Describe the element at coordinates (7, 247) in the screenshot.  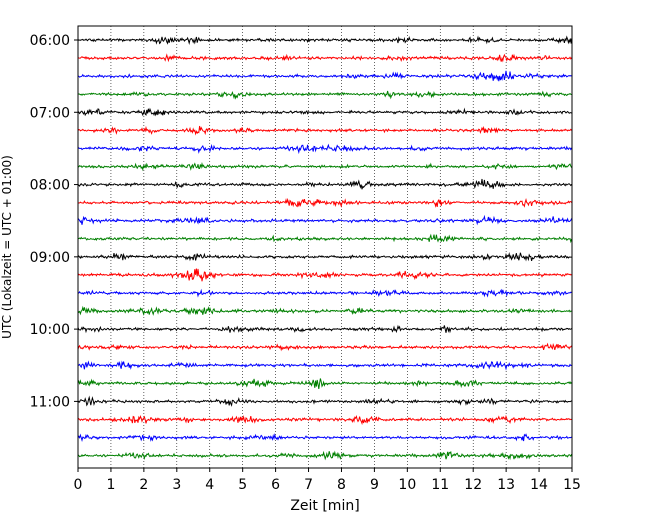
I see `y-axis-title: UTC (Lokalzeit = UTC + 01:00)` at that location.